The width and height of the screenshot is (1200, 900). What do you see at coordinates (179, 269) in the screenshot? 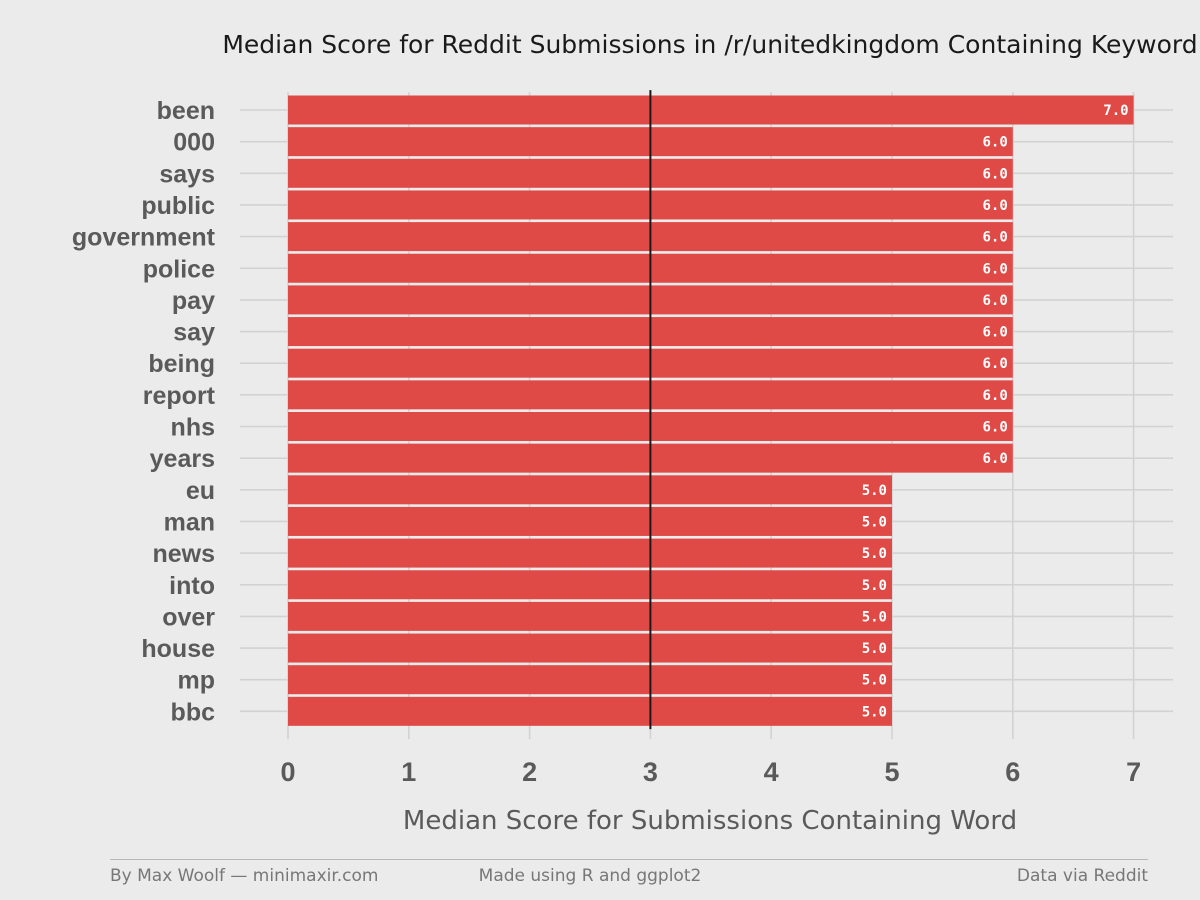
I see `y-tick-label: police` at bounding box center [179, 269].